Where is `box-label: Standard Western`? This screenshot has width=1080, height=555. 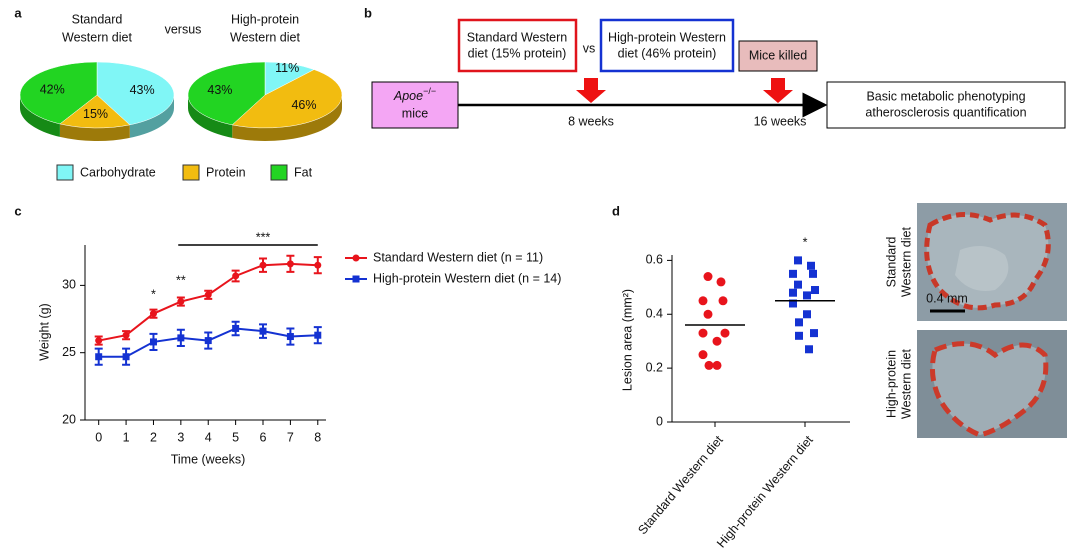
box-label: Standard Western is located at coordinates (517, 37).